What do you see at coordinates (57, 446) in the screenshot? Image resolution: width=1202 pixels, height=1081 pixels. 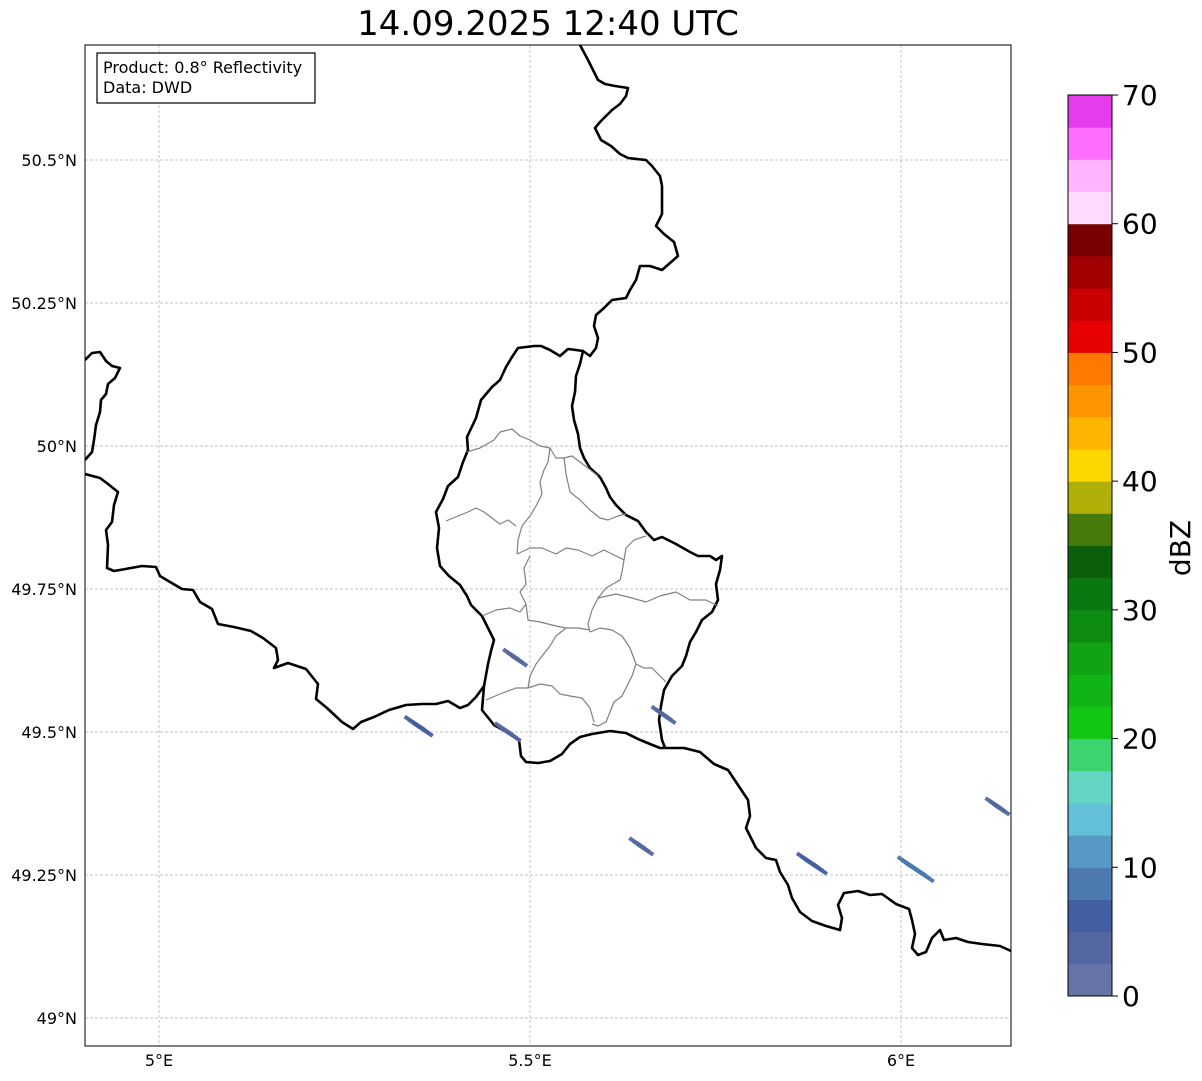 I see `lat-tick-label: 50°N` at bounding box center [57, 446].